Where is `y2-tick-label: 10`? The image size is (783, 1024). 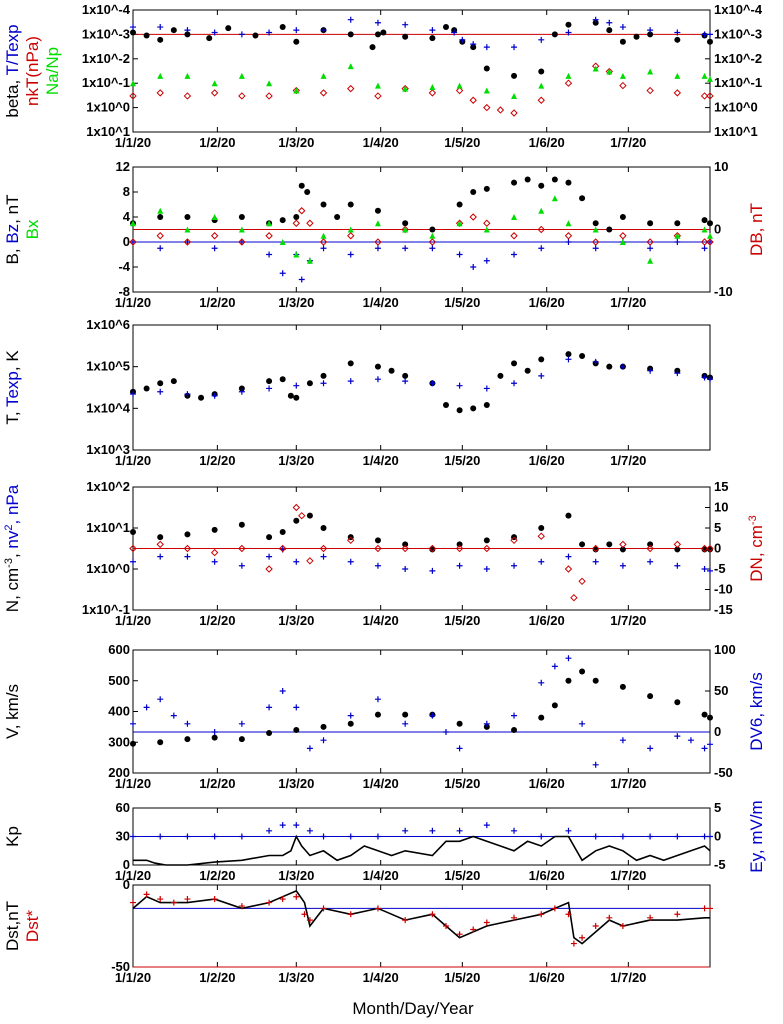
y2-tick-label: 10 is located at coordinates (721, 507).